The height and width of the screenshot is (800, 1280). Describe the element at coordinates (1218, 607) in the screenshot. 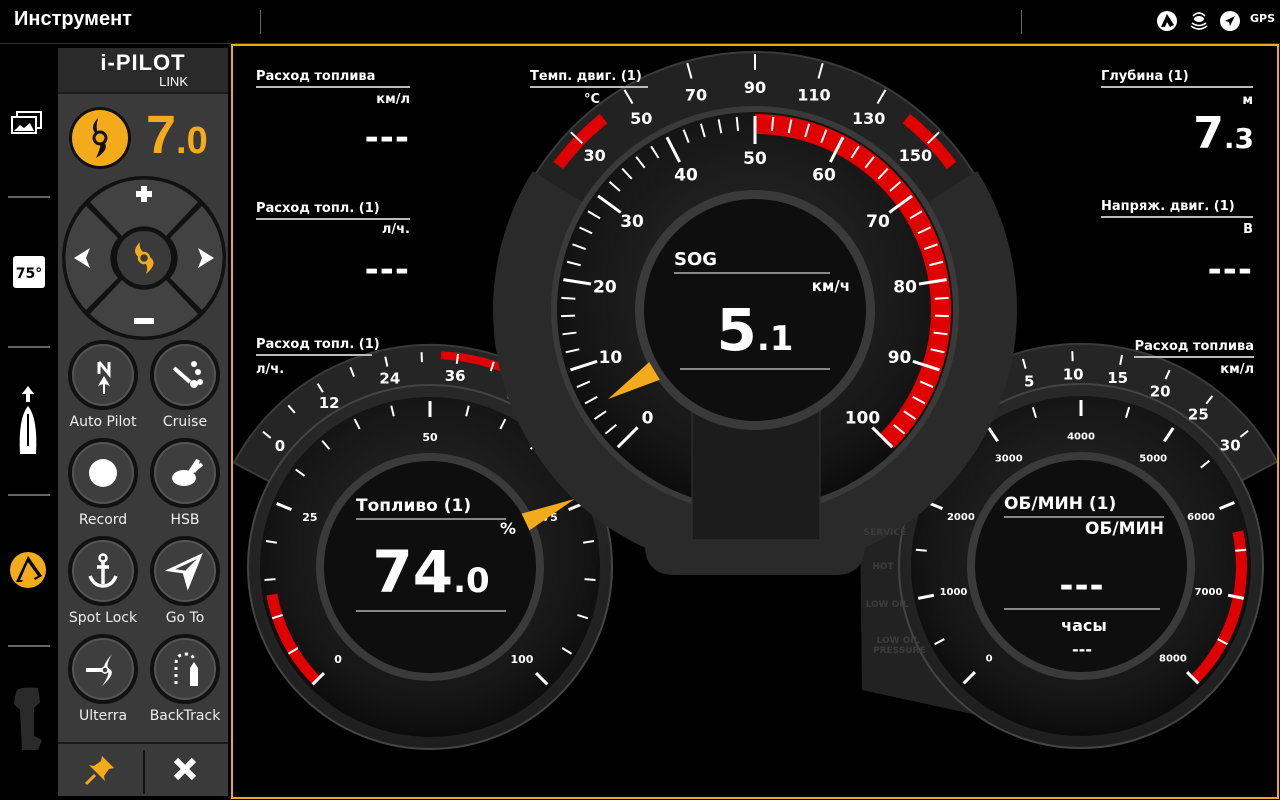

I see `rpm-red-zone` at that location.